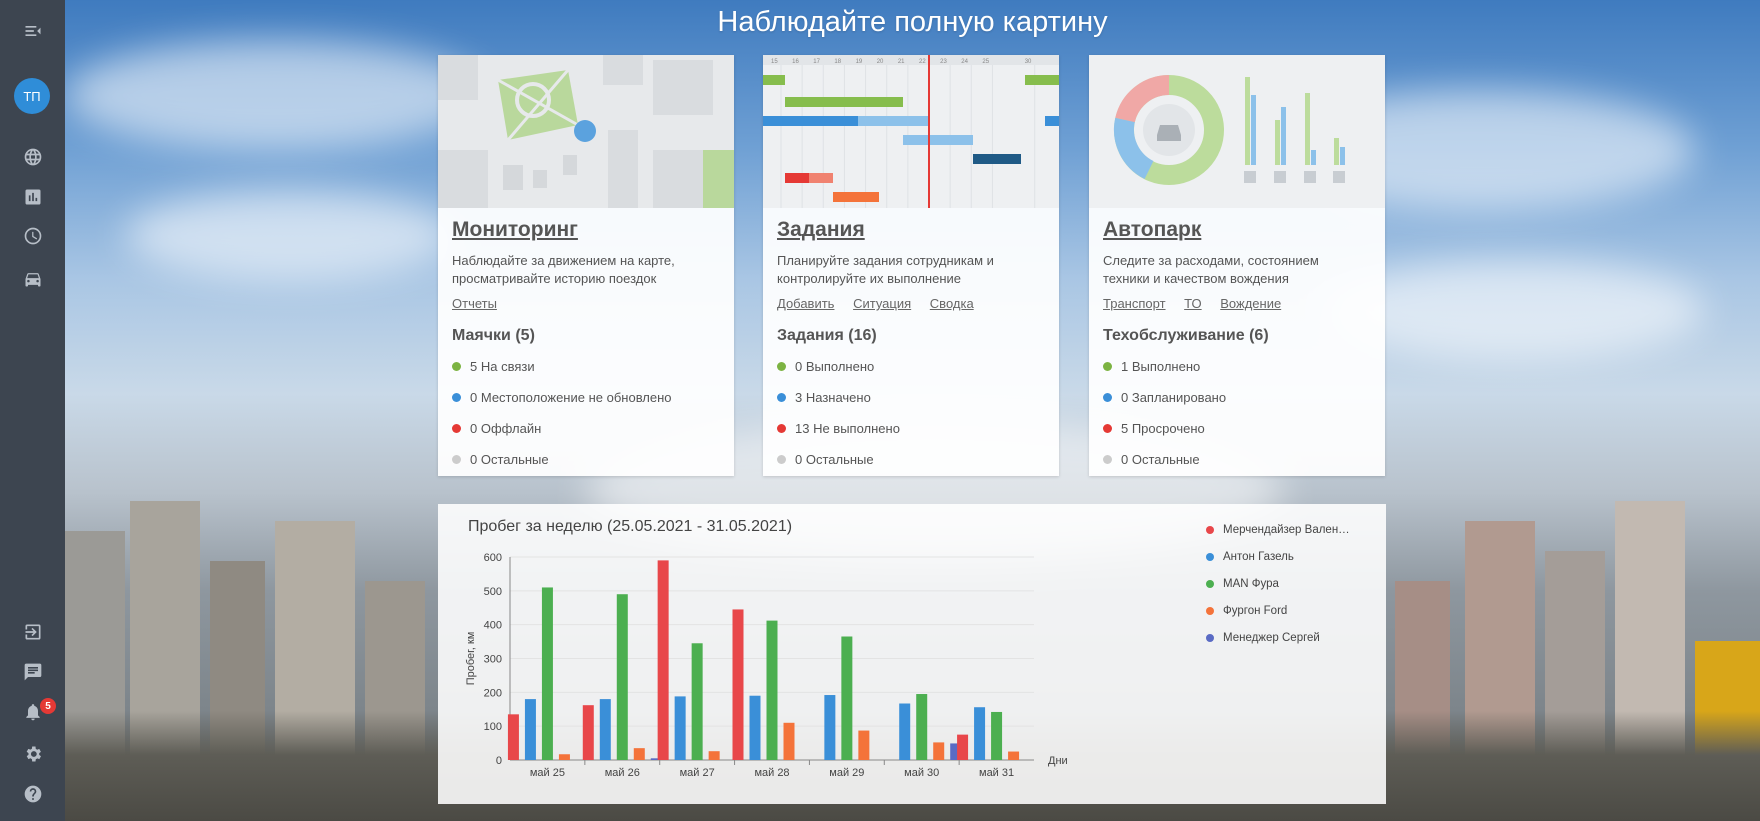 The image size is (1760, 821). I want to click on notification-badge: 5, so click(48, 706).